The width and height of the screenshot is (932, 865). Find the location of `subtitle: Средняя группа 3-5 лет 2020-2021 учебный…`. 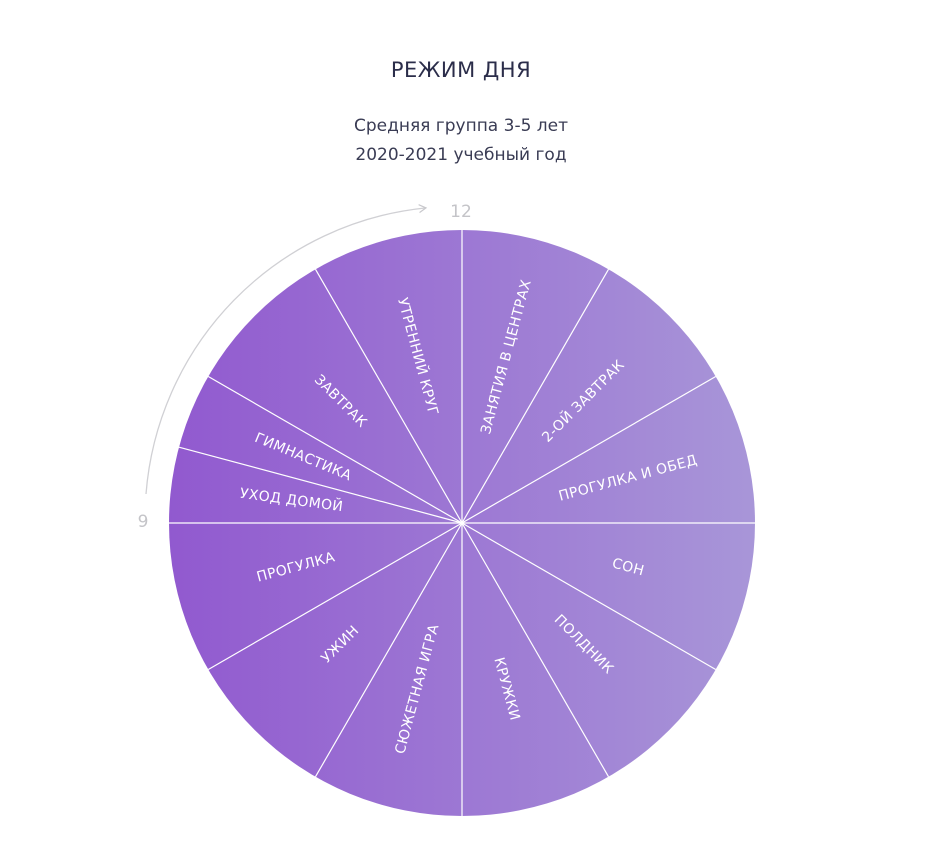

subtitle: Средняя группа 3-5 лет 2020-2021 учебный… is located at coordinates (461, 141).